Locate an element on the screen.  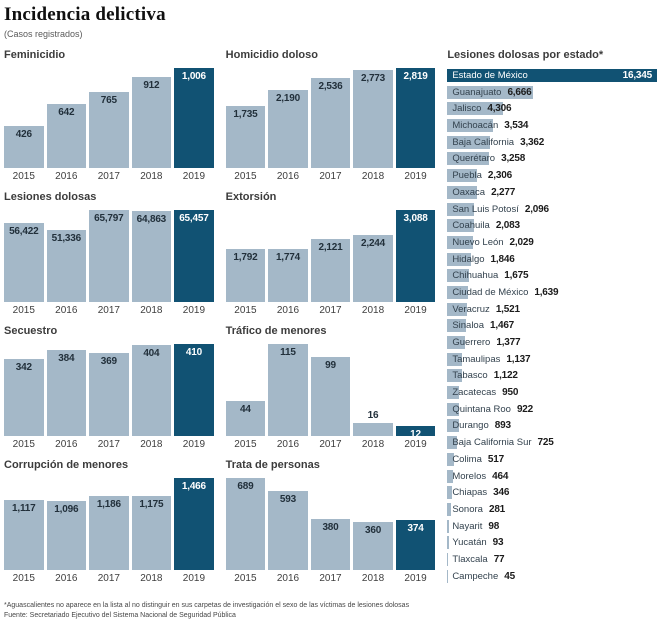
chart-title: Extorsión is located at coordinates (251, 197).